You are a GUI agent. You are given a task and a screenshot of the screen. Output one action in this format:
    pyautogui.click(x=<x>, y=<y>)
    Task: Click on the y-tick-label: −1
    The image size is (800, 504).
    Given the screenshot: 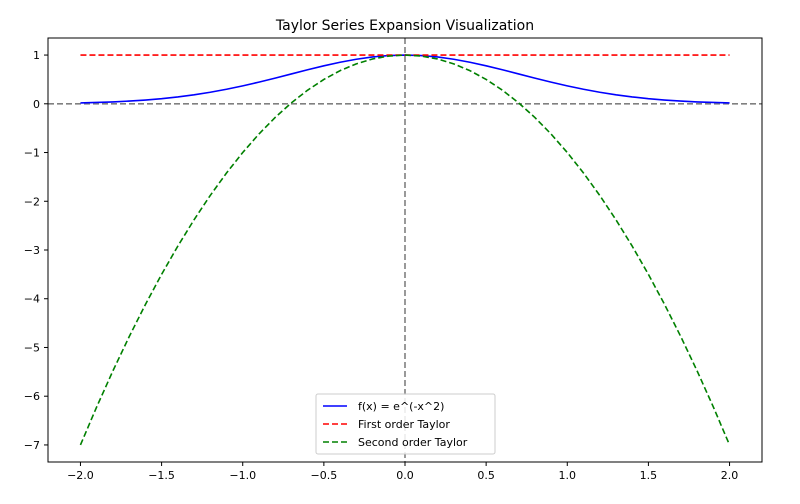 What is the action you would take?
    pyautogui.click(x=32, y=153)
    